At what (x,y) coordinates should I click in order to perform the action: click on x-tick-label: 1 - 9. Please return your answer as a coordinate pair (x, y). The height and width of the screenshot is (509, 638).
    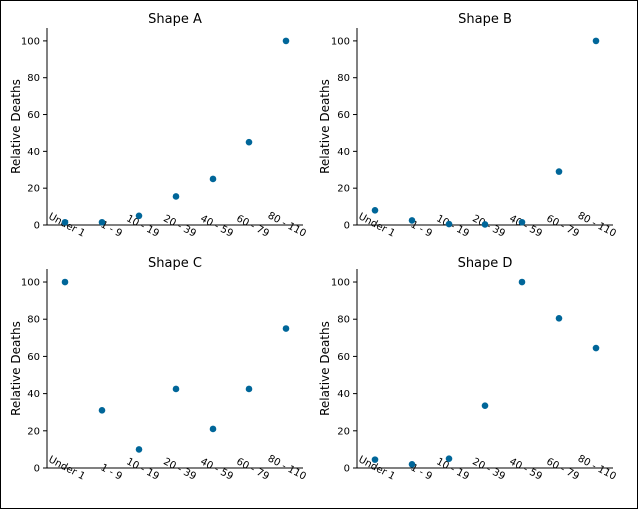
    Looking at the image, I should click on (111, 472).